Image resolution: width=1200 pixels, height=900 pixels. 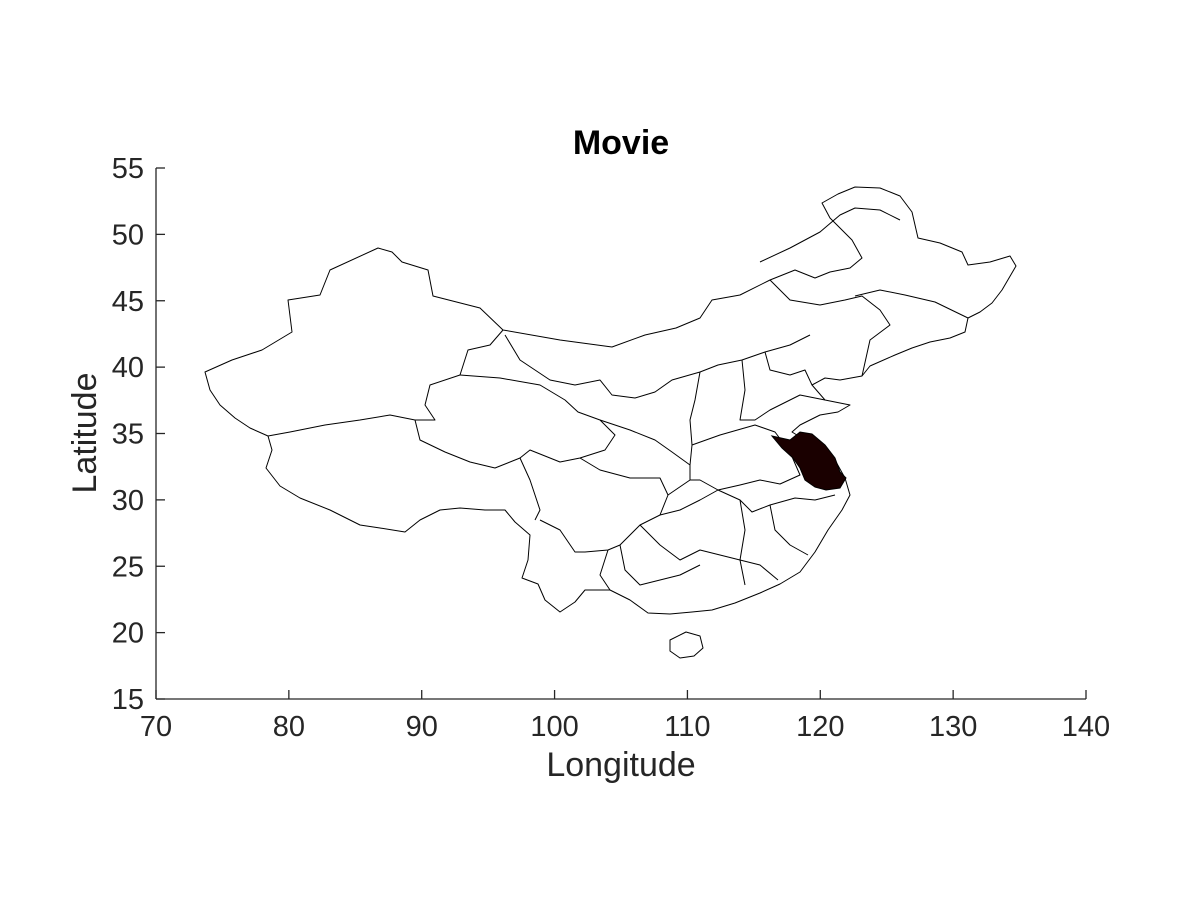 I want to click on y-tick-label: 15, so click(x=128, y=700).